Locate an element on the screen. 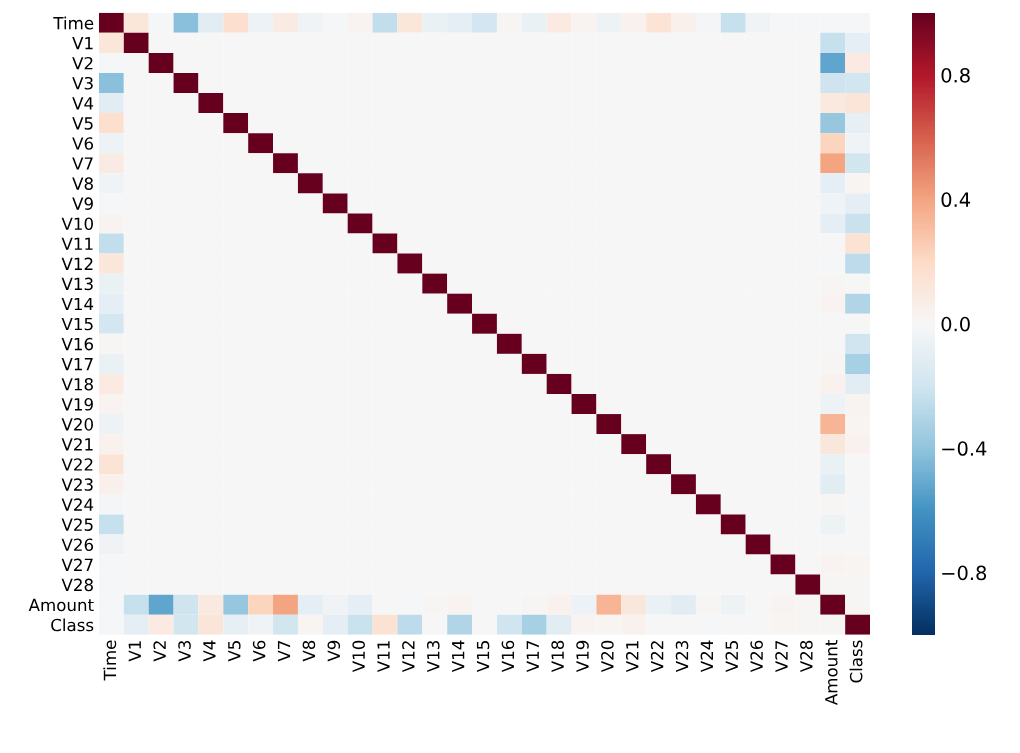 The height and width of the screenshot is (753, 1020). x-tick-label: V25 is located at coordinates (732, 657).